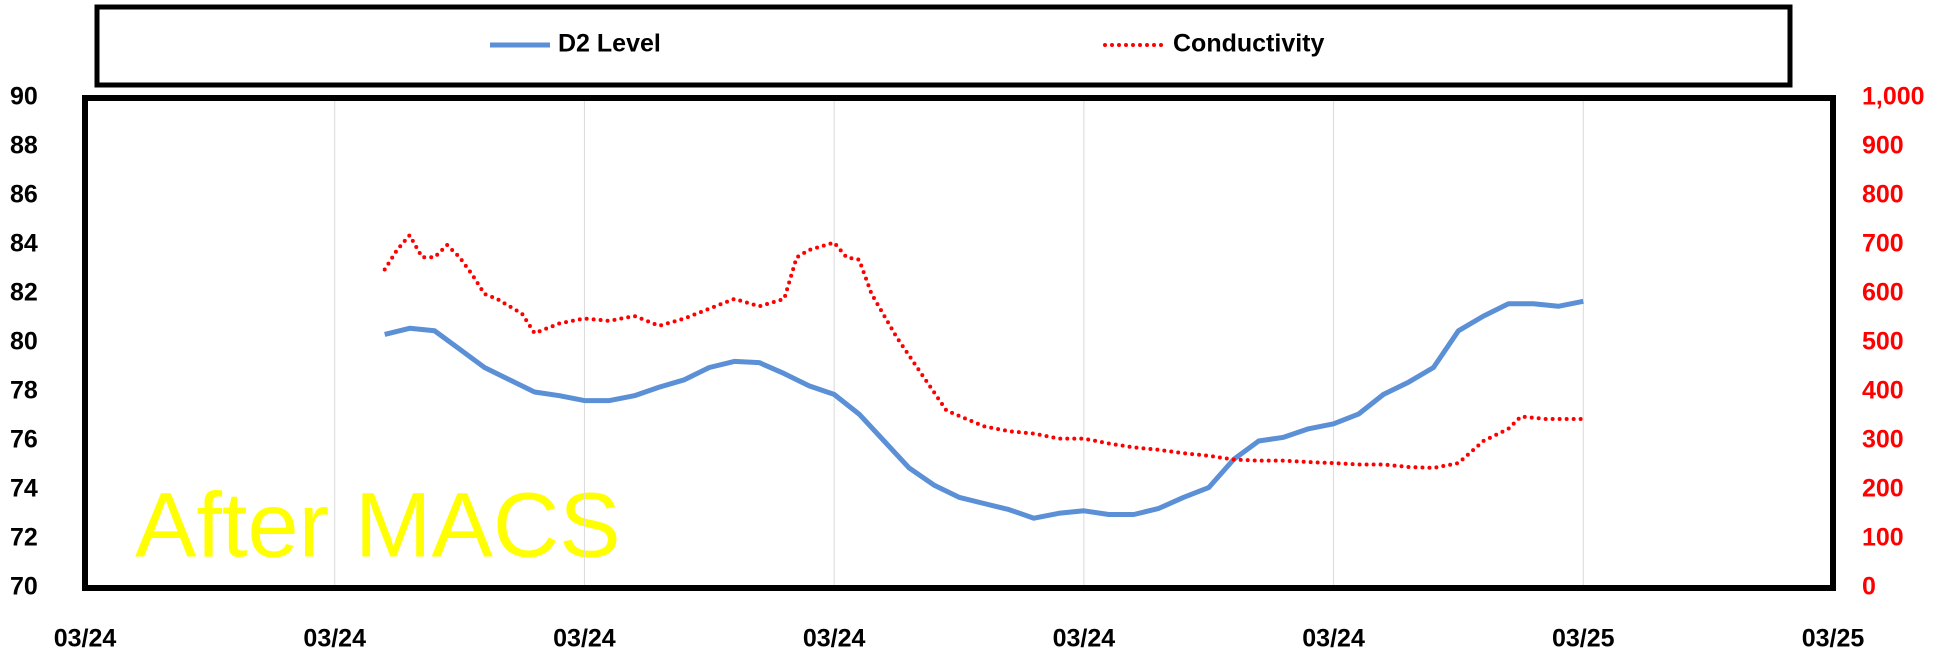 The height and width of the screenshot is (662, 1946). What do you see at coordinates (24, 293) in the screenshot?
I see `y-tick-label: 82` at bounding box center [24, 293].